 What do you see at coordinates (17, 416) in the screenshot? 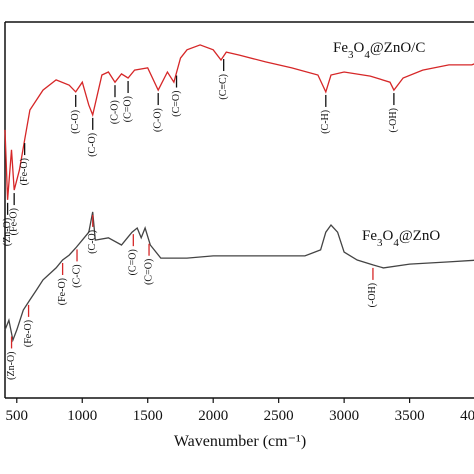
I see `x-tick-label: 500` at bounding box center [17, 416].